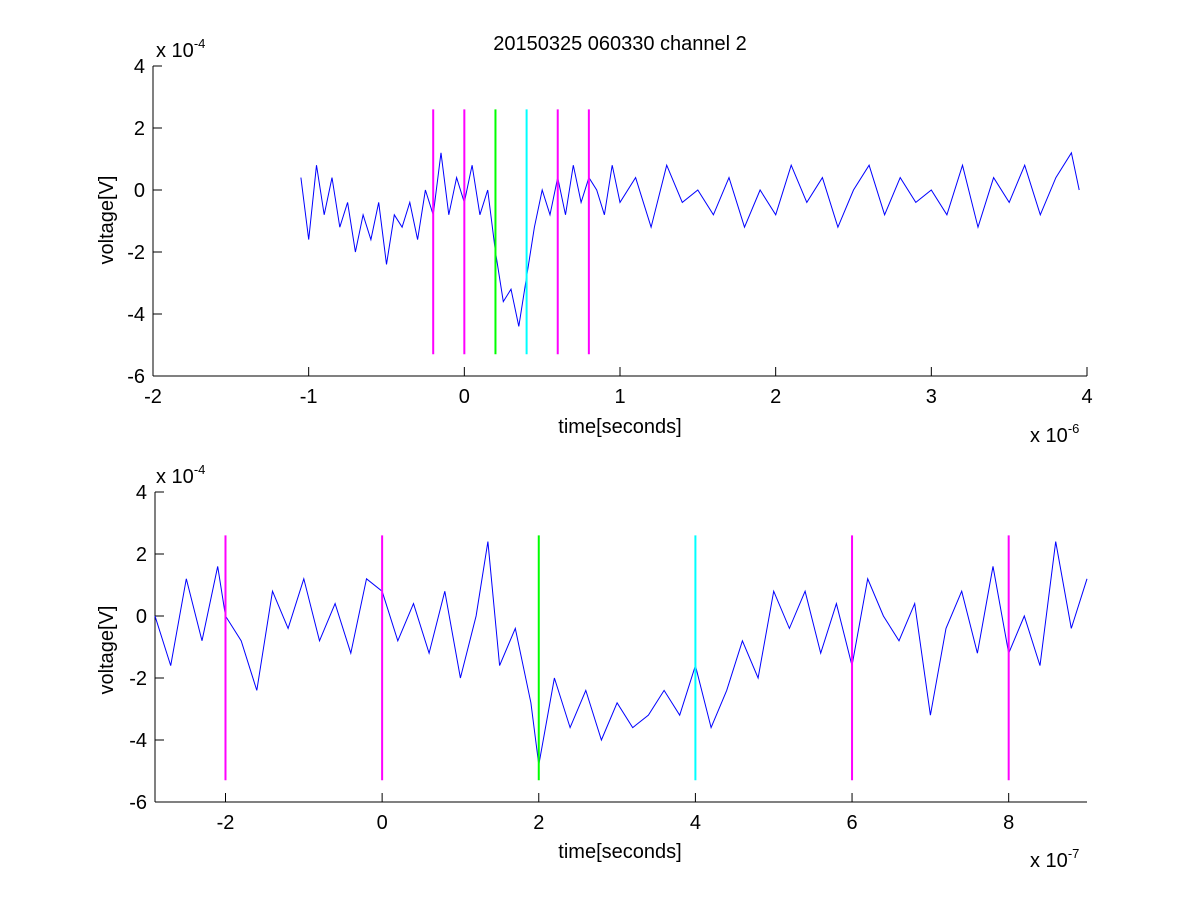  Describe the element at coordinates (180, 475) in the screenshot. I see `bottom-y-multiplier: x 10-4` at that location.